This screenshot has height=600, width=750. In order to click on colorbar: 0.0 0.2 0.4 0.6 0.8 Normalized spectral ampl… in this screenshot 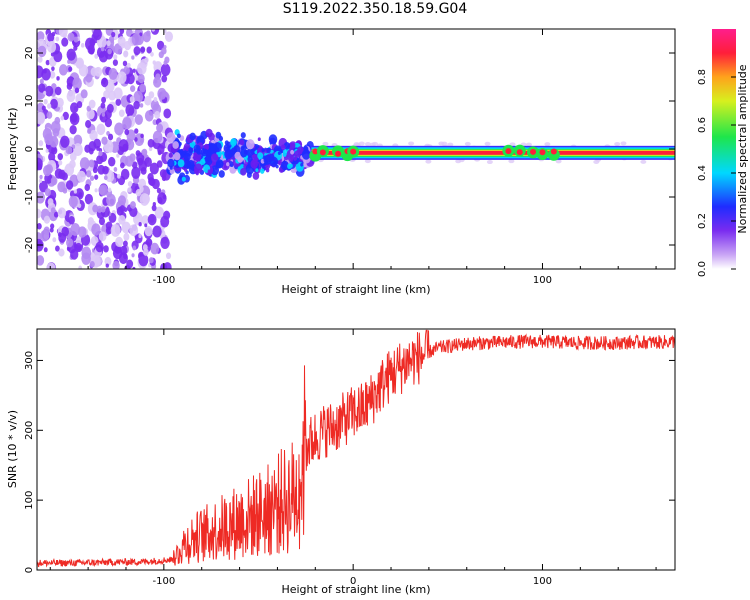, I will do `click(723, 153)`.